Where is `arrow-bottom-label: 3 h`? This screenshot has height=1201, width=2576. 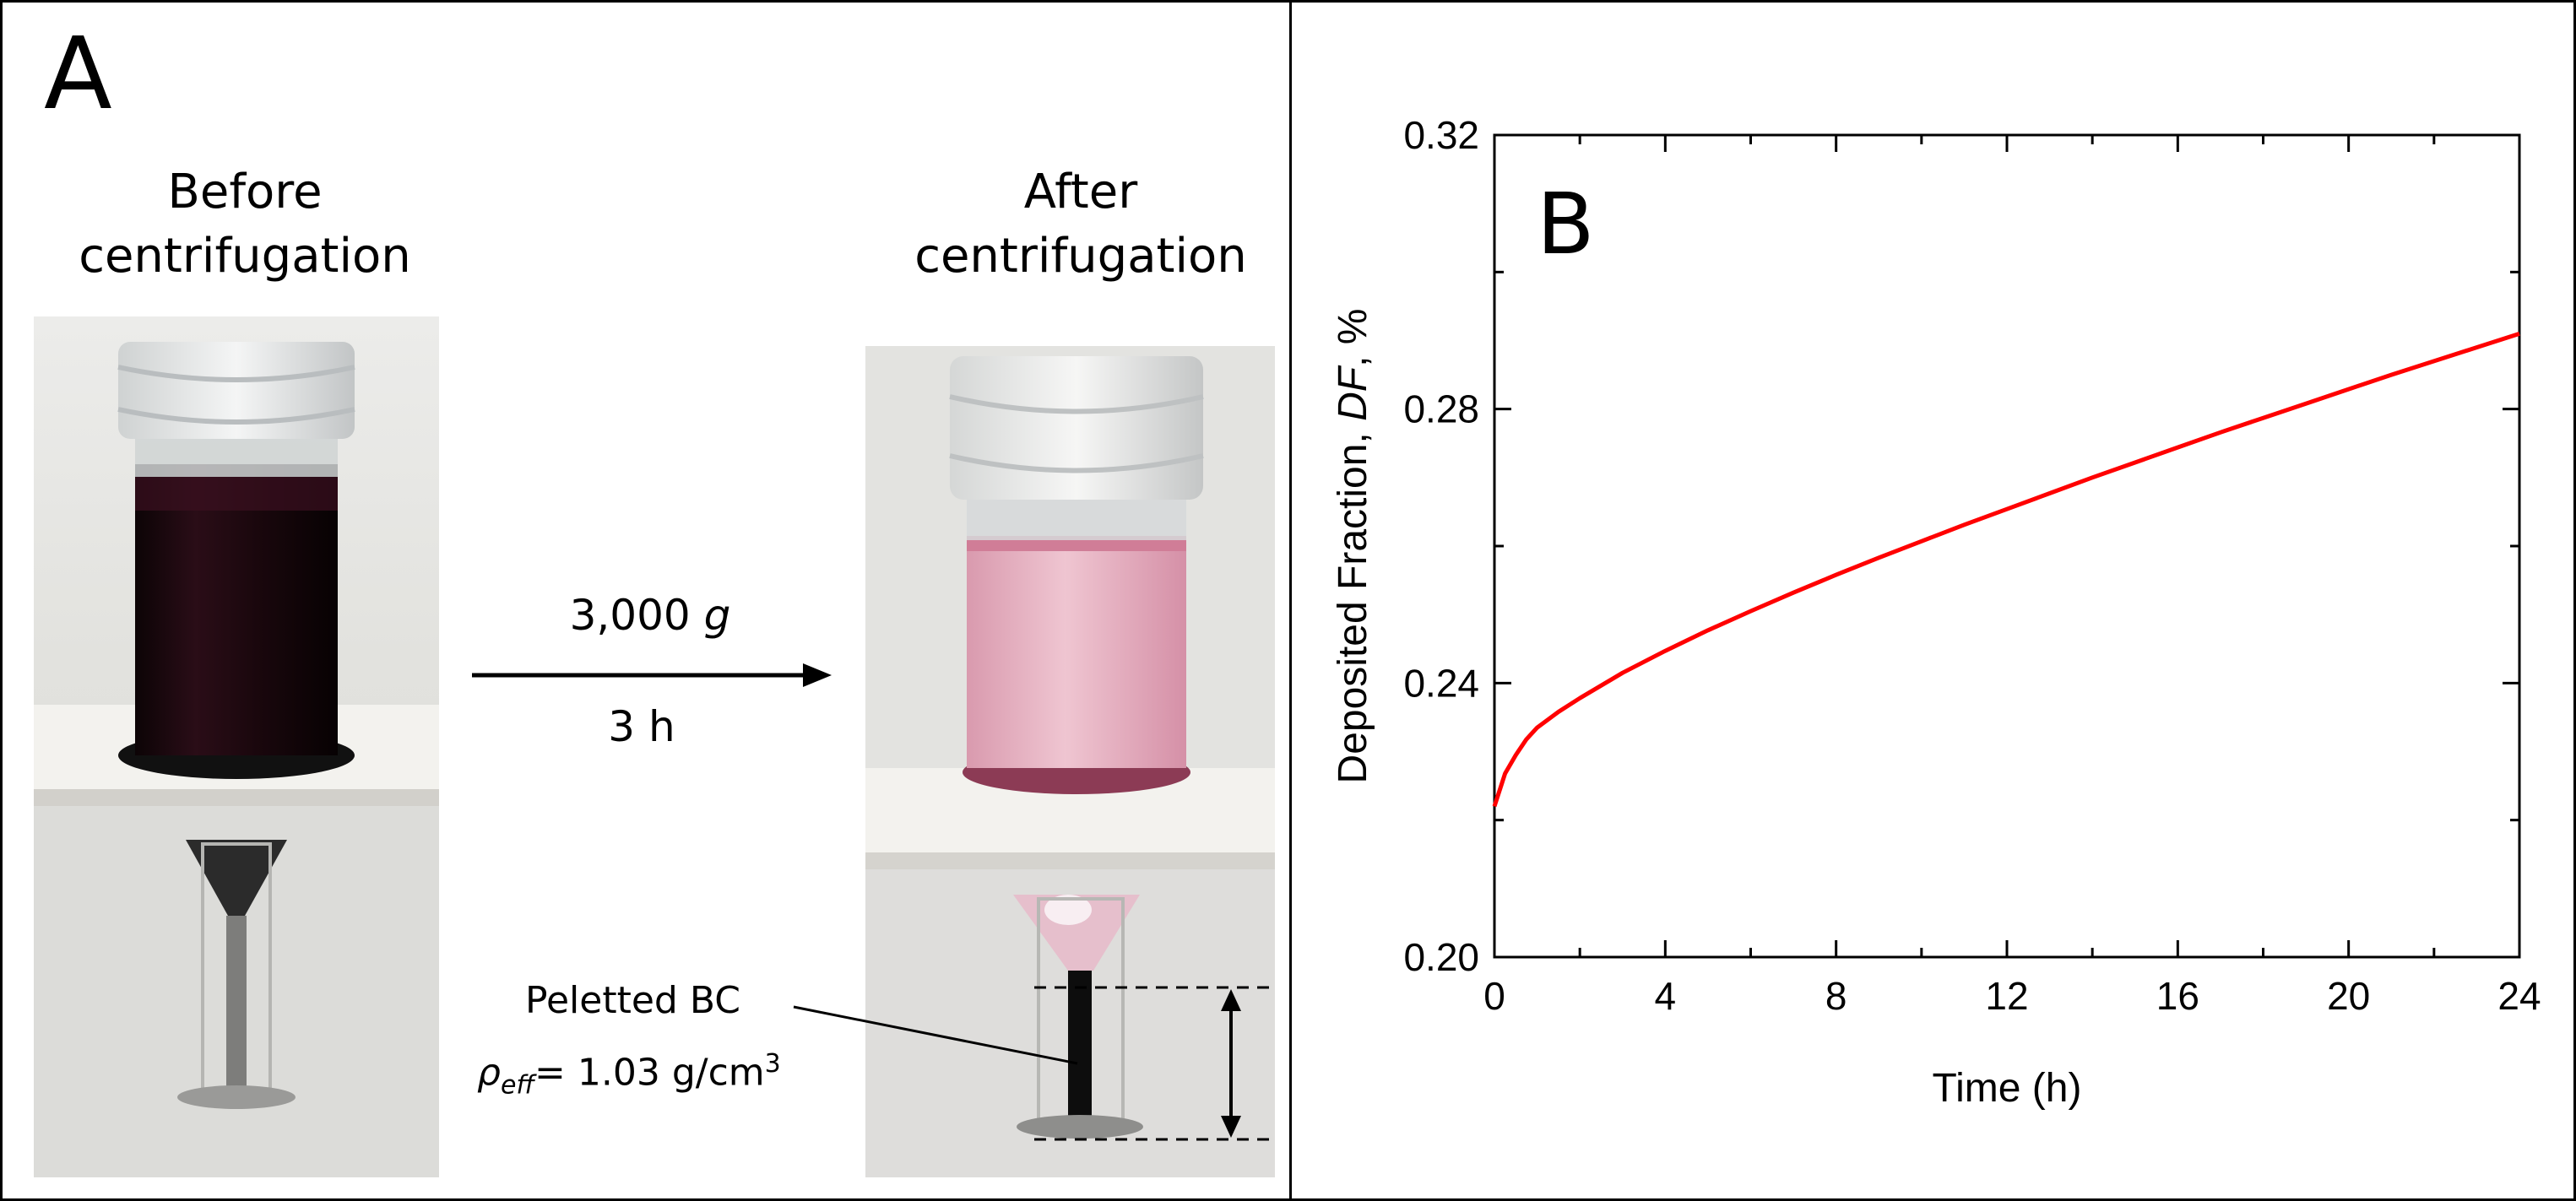
arrow-bottom-label: 3 h is located at coordinates (641, 726).